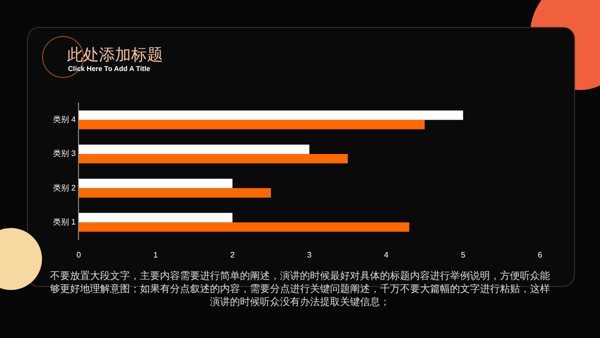 The width and height of the screenshot is (600, 338). I want to click on chart-title: 此处添加标题, so click(115, 55).